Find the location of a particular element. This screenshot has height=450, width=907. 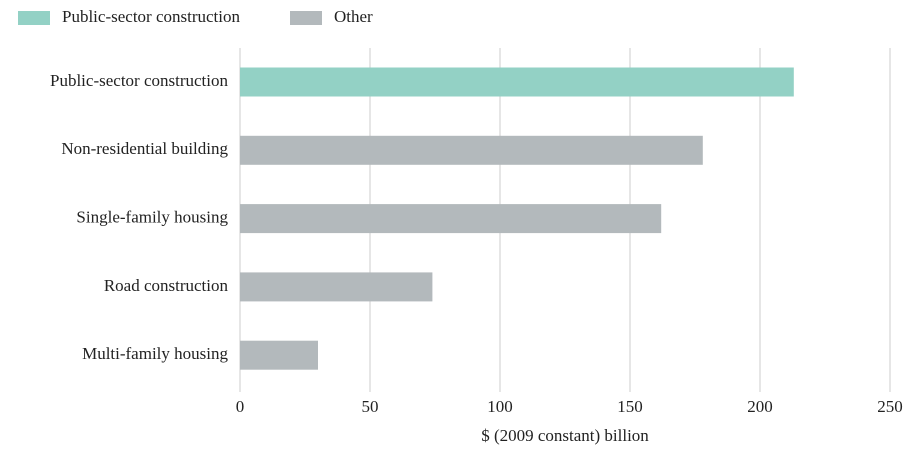

legend-label: Other is located at coordinates (353, 16).